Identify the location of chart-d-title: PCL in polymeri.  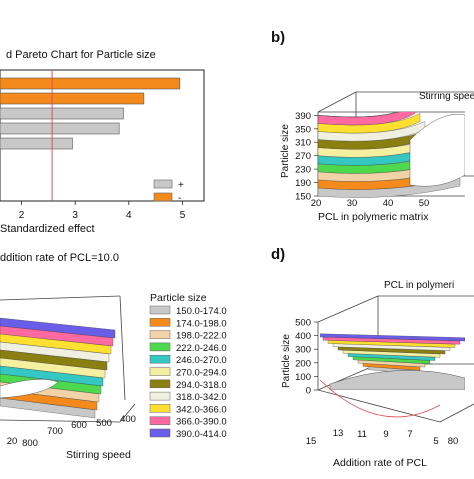
(419, 285).